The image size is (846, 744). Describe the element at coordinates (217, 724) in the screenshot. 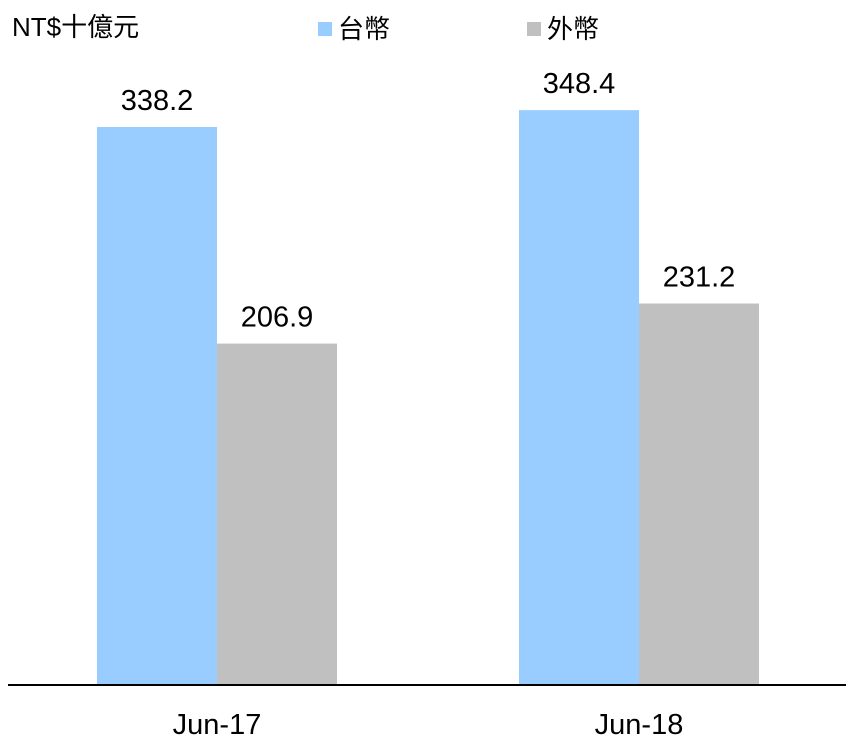

I see `category-label-jun-17: Jun-17` at that location.